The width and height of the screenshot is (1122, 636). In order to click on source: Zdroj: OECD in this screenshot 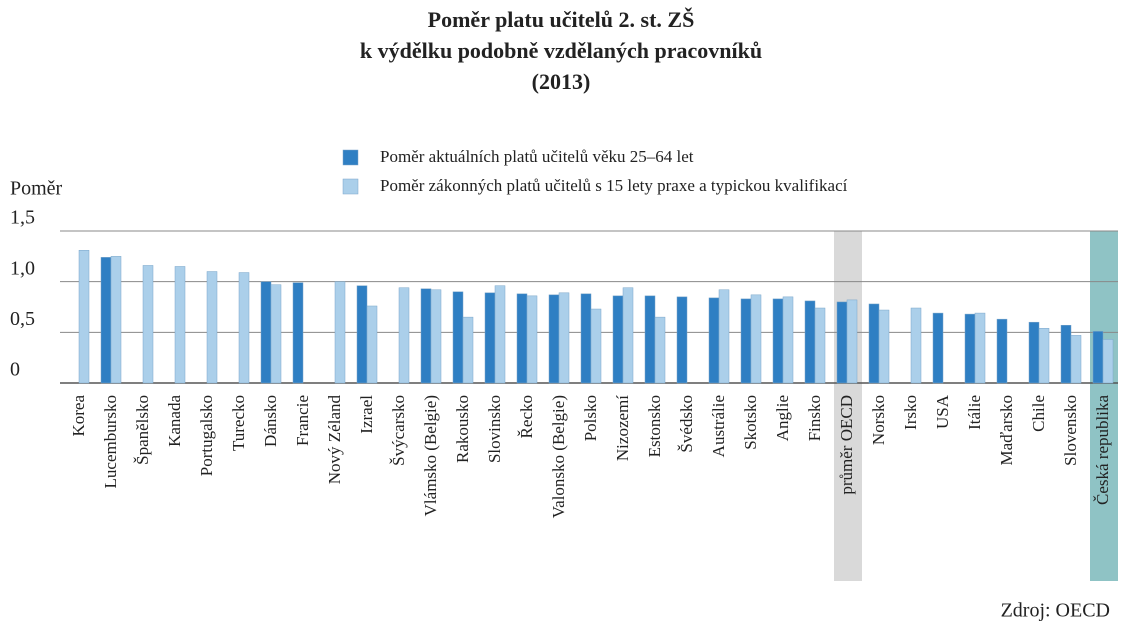, I will do `click(1055, 611)`.